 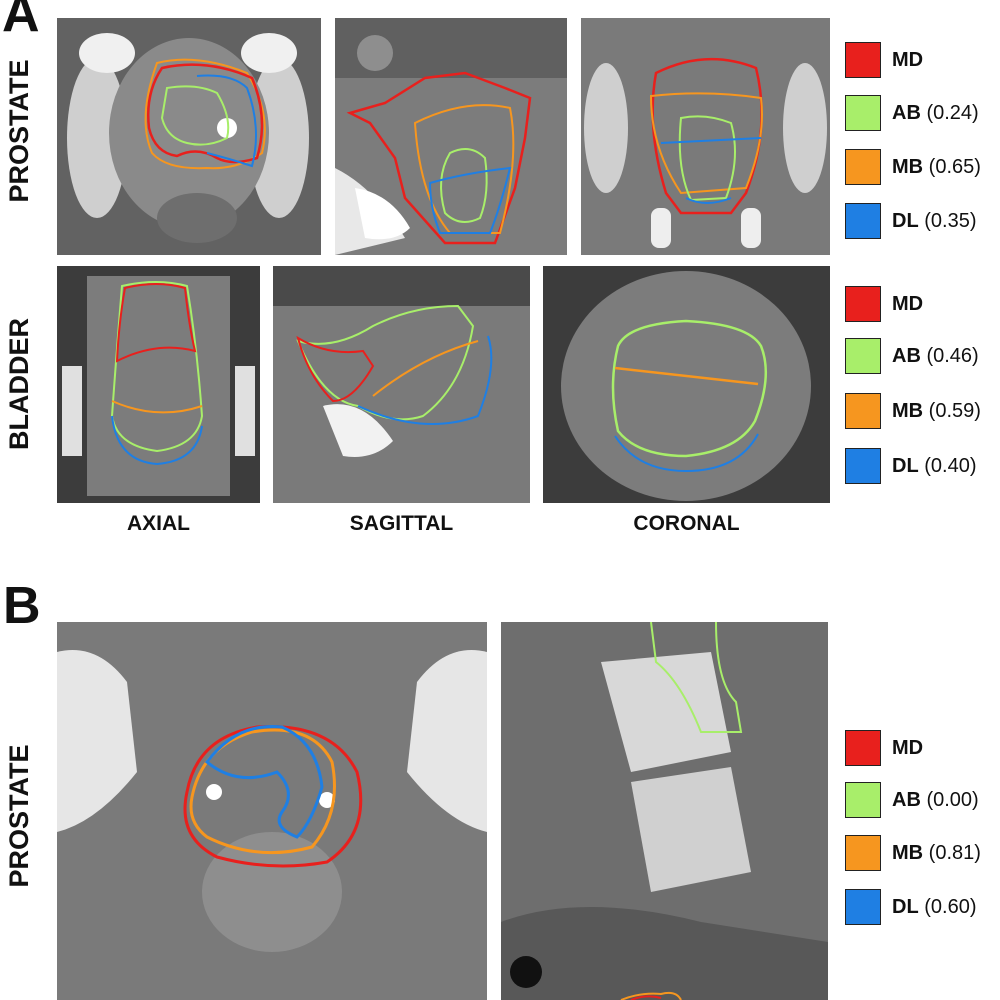 What do you see at coordinates (686, 523) in the screenshot?
I see `col-label-coronal: CORONAL` at bounding box center [686, 523].